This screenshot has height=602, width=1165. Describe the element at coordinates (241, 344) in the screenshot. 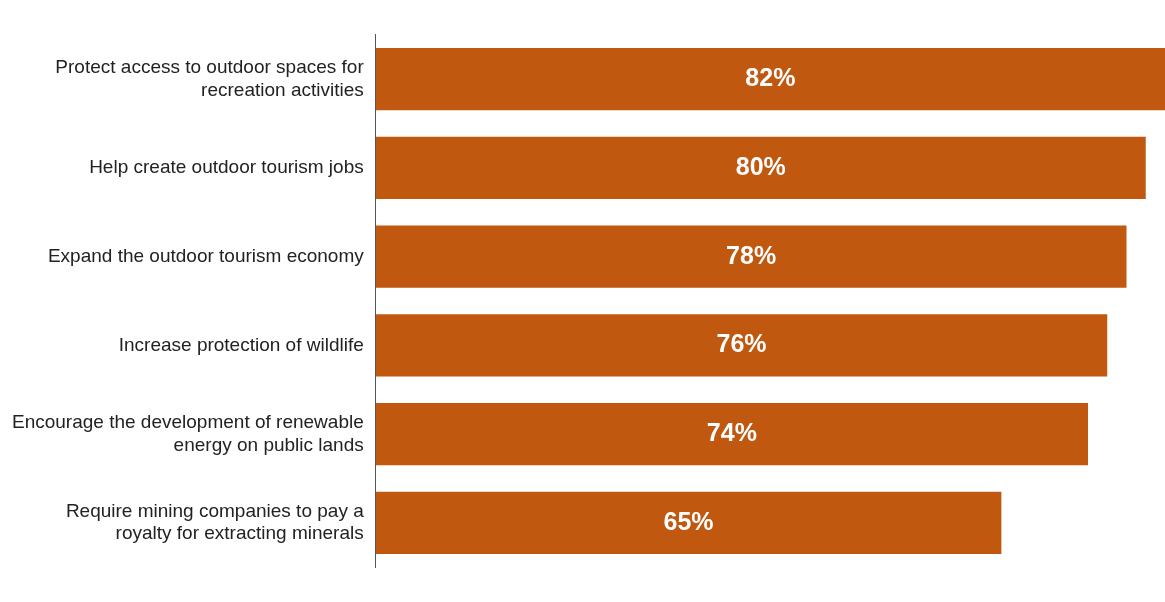

I see `y-tick-label: Increase protection of wildlife` at that location.